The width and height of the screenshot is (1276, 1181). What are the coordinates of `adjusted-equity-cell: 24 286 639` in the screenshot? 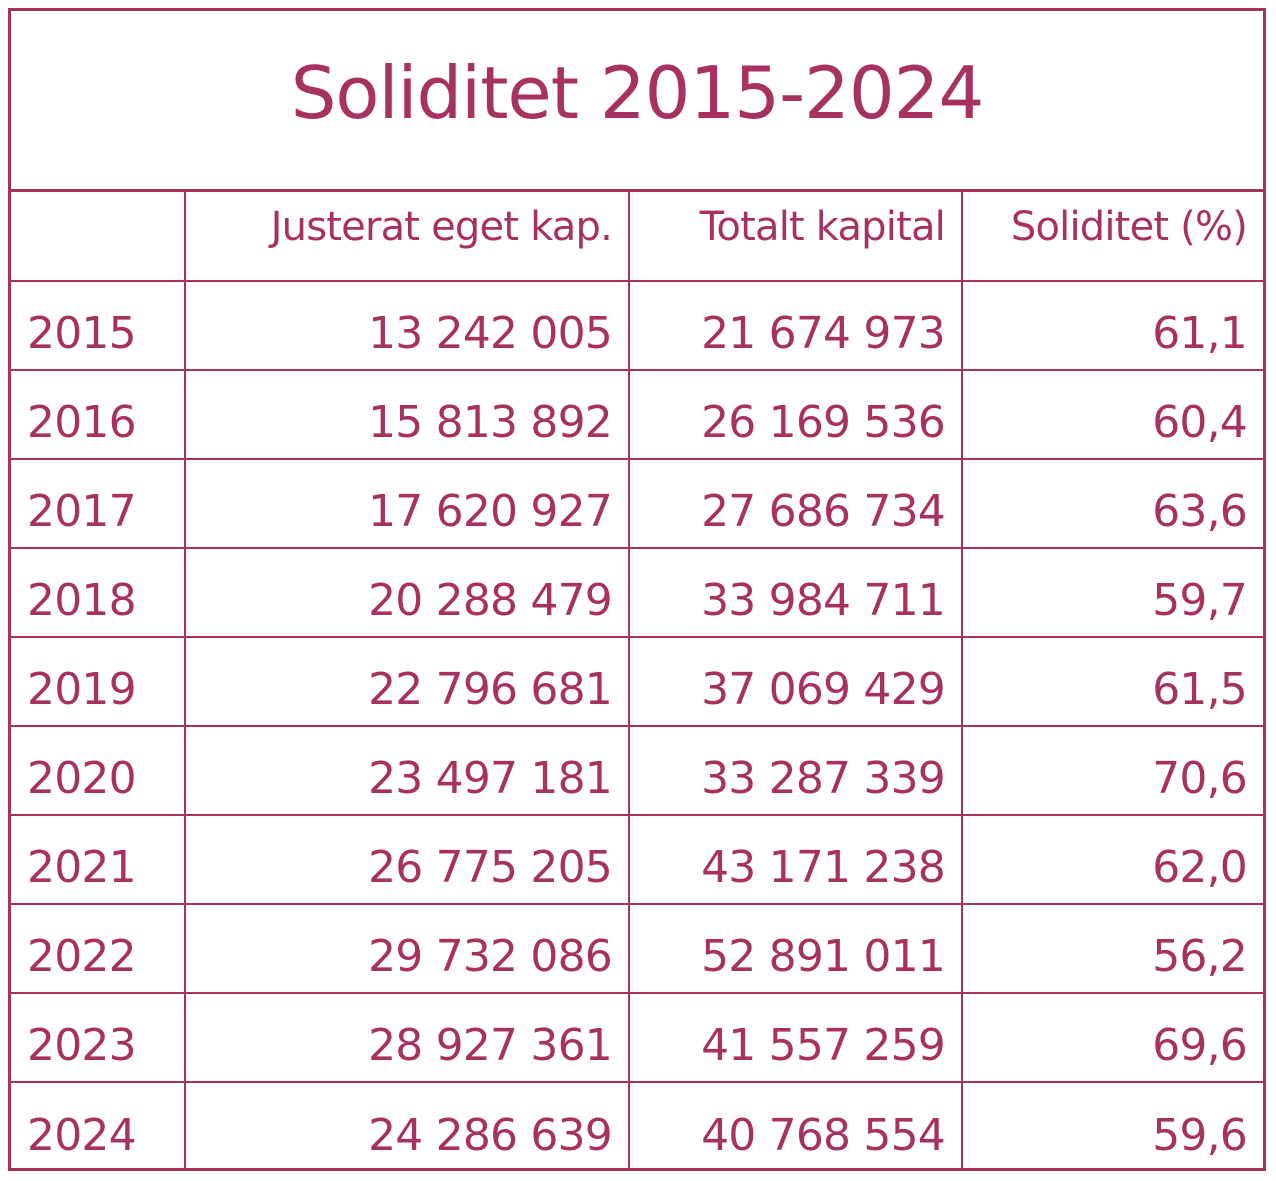 It's located at (407, 1126).